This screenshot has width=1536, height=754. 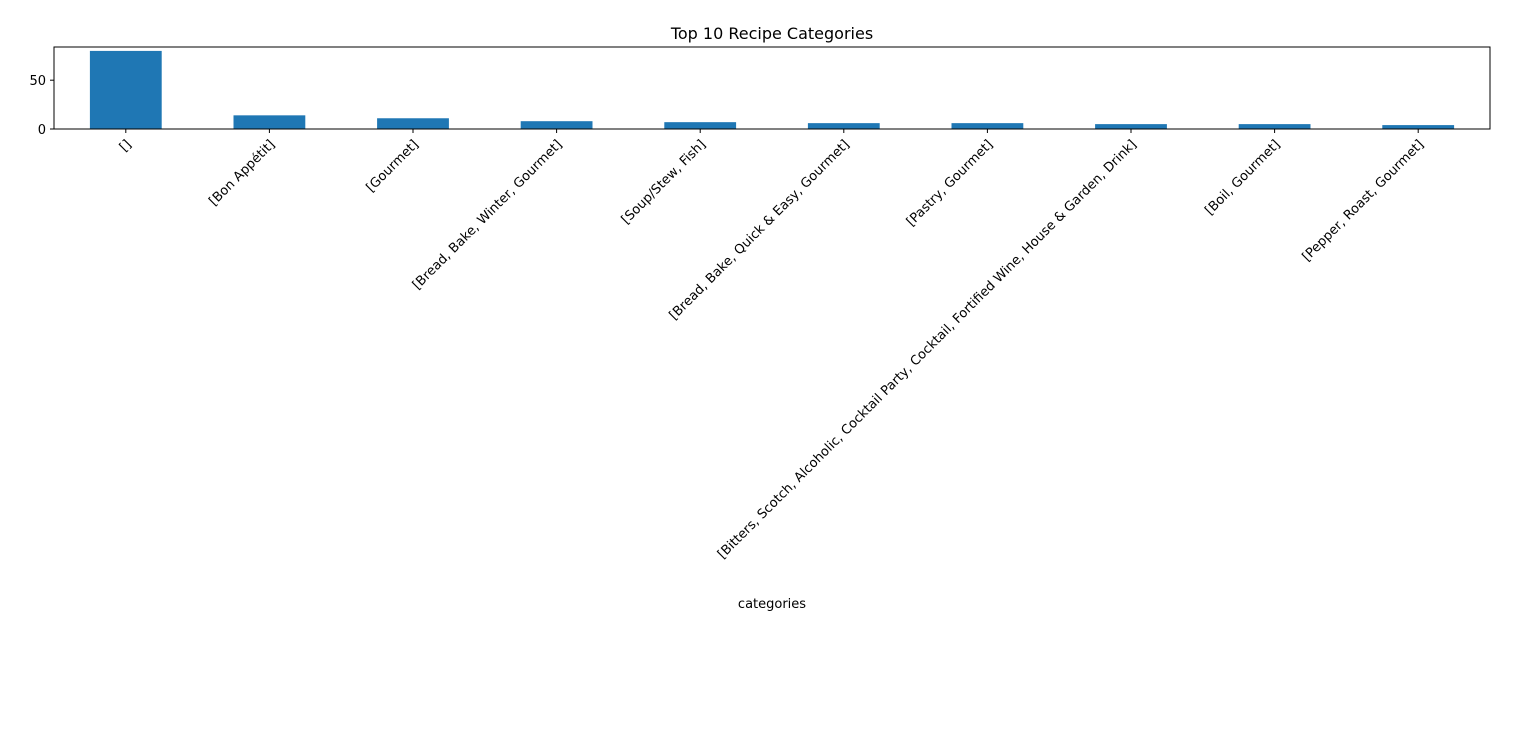 I want to click on x-tick-label: [Gourmet], so click(x=393, y=166).